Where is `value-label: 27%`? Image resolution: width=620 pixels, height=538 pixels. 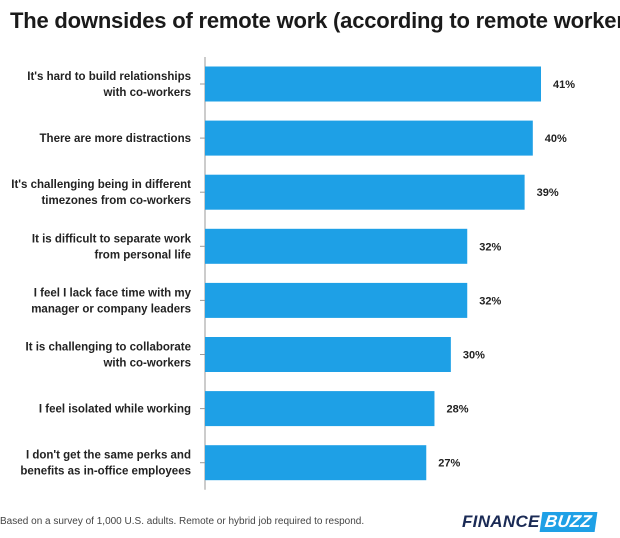 value-label: 27% is located at coordinates (449, 464).